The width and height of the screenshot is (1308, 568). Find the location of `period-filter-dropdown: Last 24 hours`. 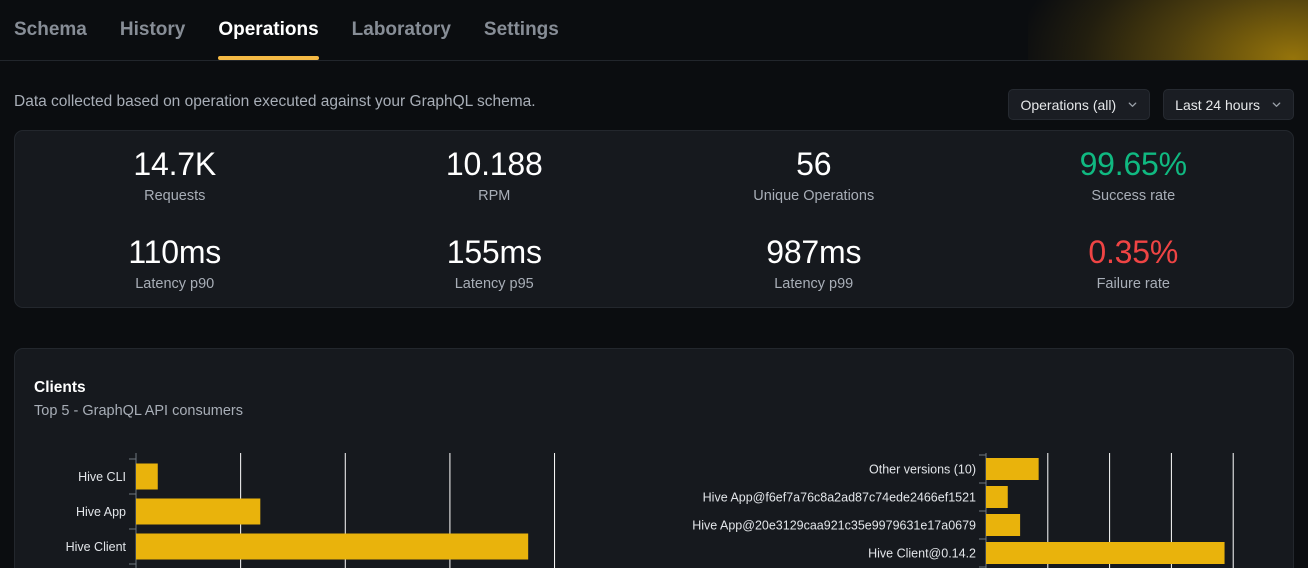

period-filter-dropdown: Last 24 hours is located at coordinates (1228, 104).